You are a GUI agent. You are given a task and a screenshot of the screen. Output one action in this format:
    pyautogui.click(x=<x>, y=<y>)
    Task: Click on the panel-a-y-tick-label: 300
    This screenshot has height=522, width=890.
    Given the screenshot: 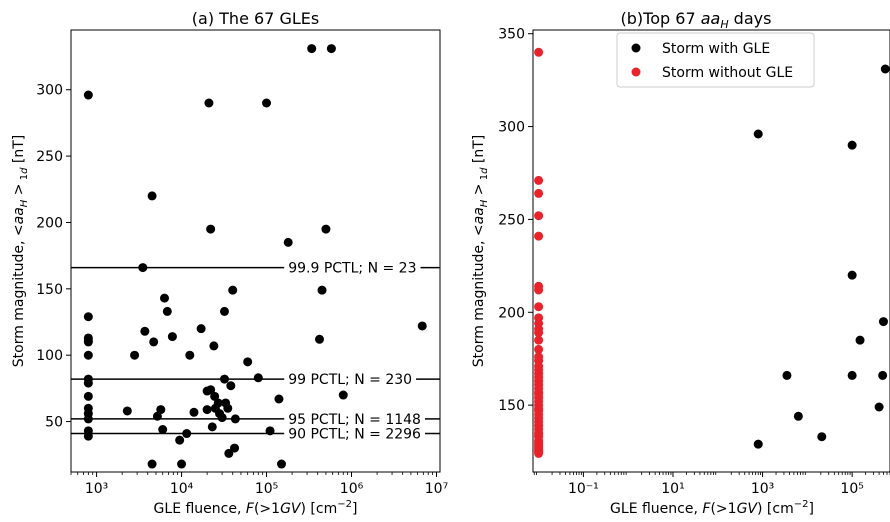 What is the action you would take?
    pyautogui.click(x=49, y=91)
    